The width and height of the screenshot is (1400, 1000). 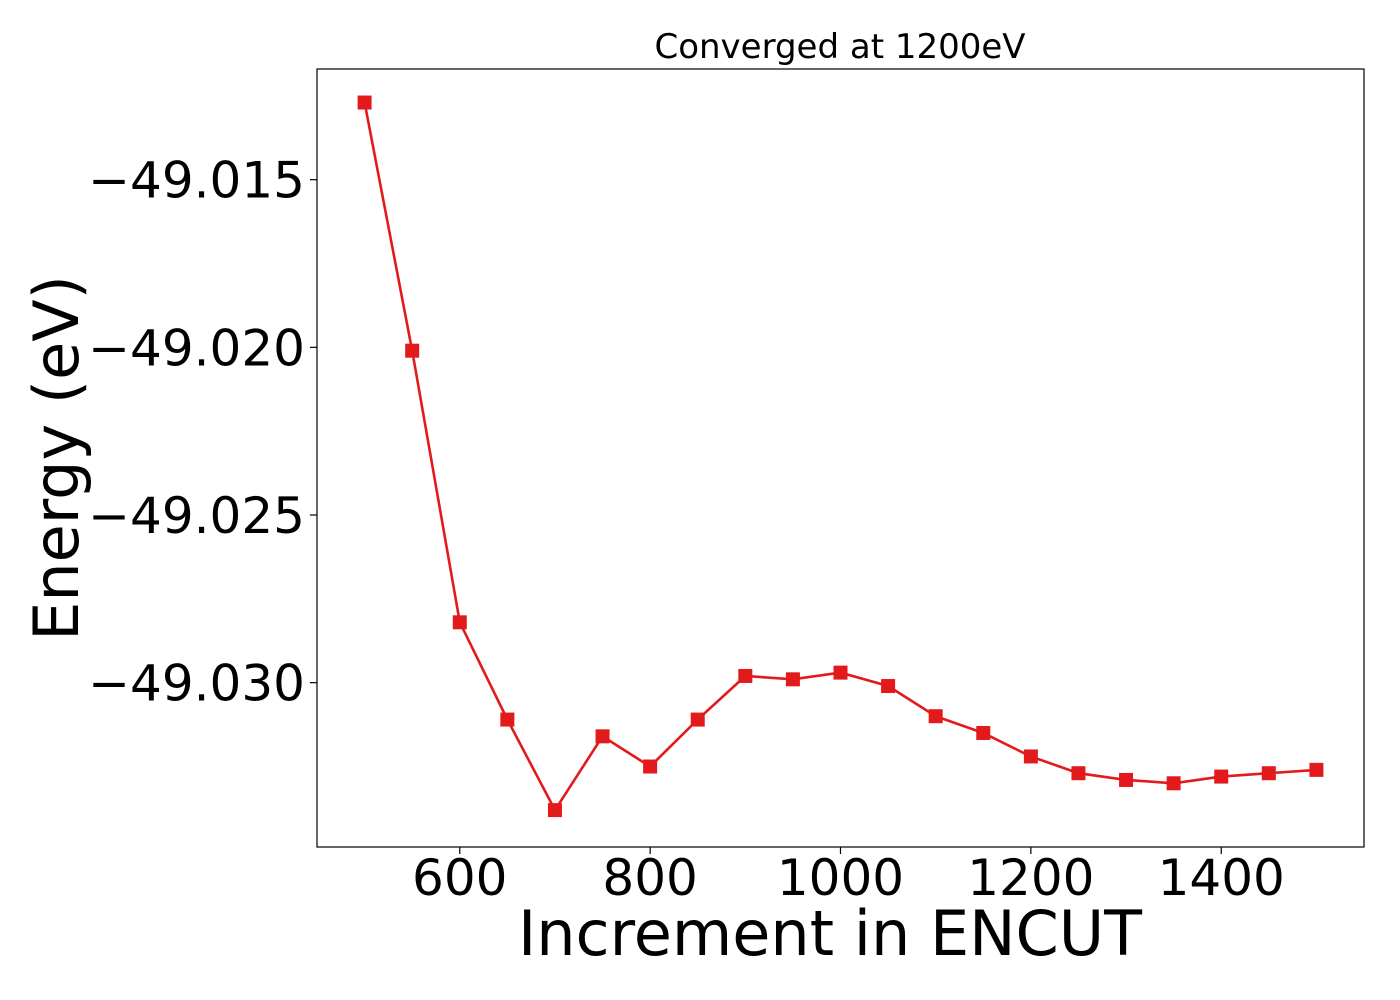 What do you see at coordinates (649, 878) in the screenshot?
I see `x-tick-label: 800` at bounding box center [649, 878].